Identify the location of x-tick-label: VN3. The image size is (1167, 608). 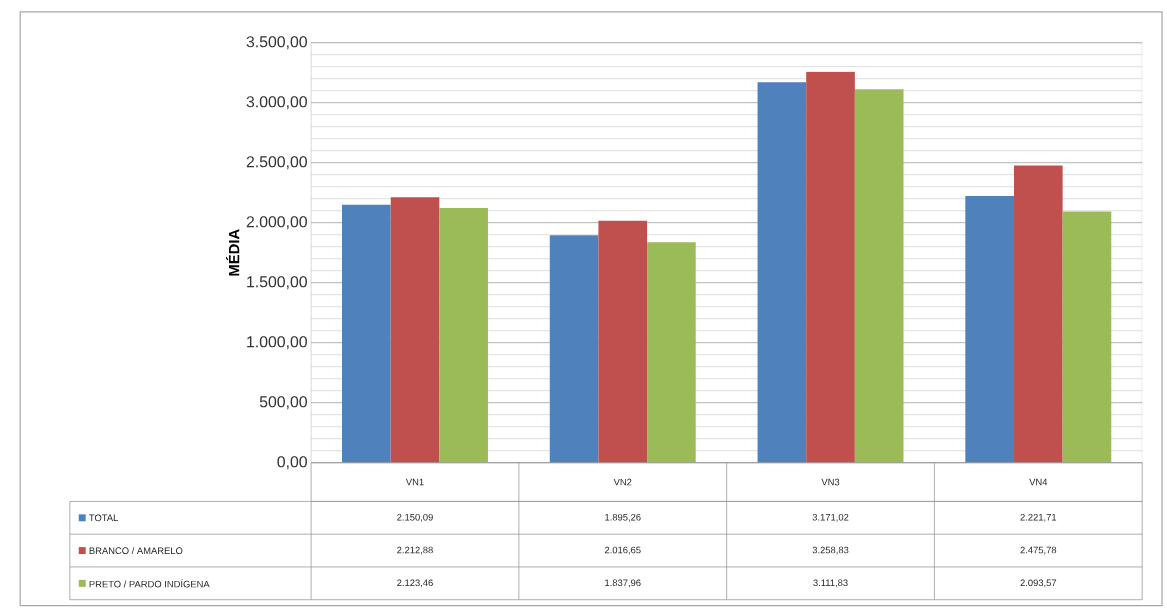
(830, 482).